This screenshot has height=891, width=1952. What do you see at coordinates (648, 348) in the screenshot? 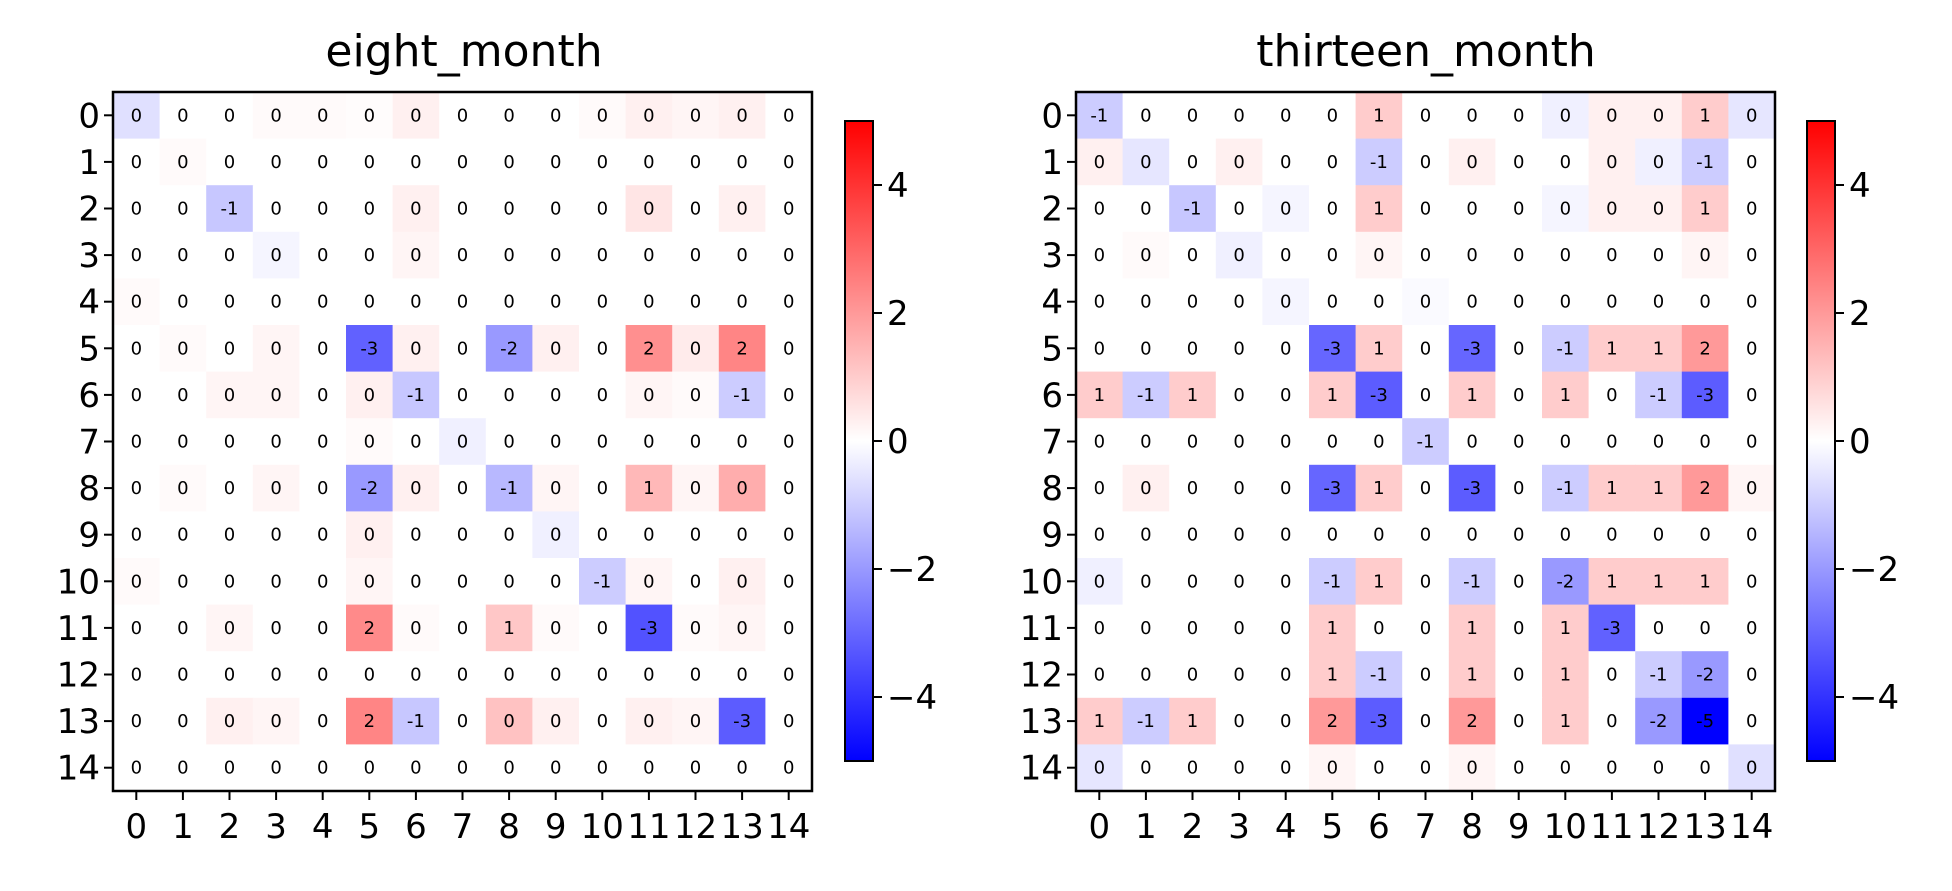
I see `cell-value-label: 2` at bounding box center [648, 348].